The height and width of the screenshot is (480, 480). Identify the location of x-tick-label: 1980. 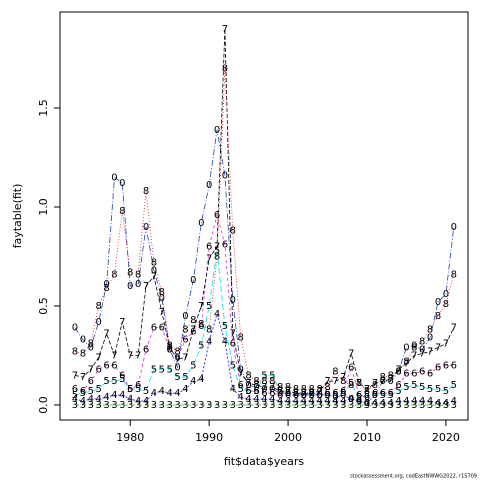
(130, 437).